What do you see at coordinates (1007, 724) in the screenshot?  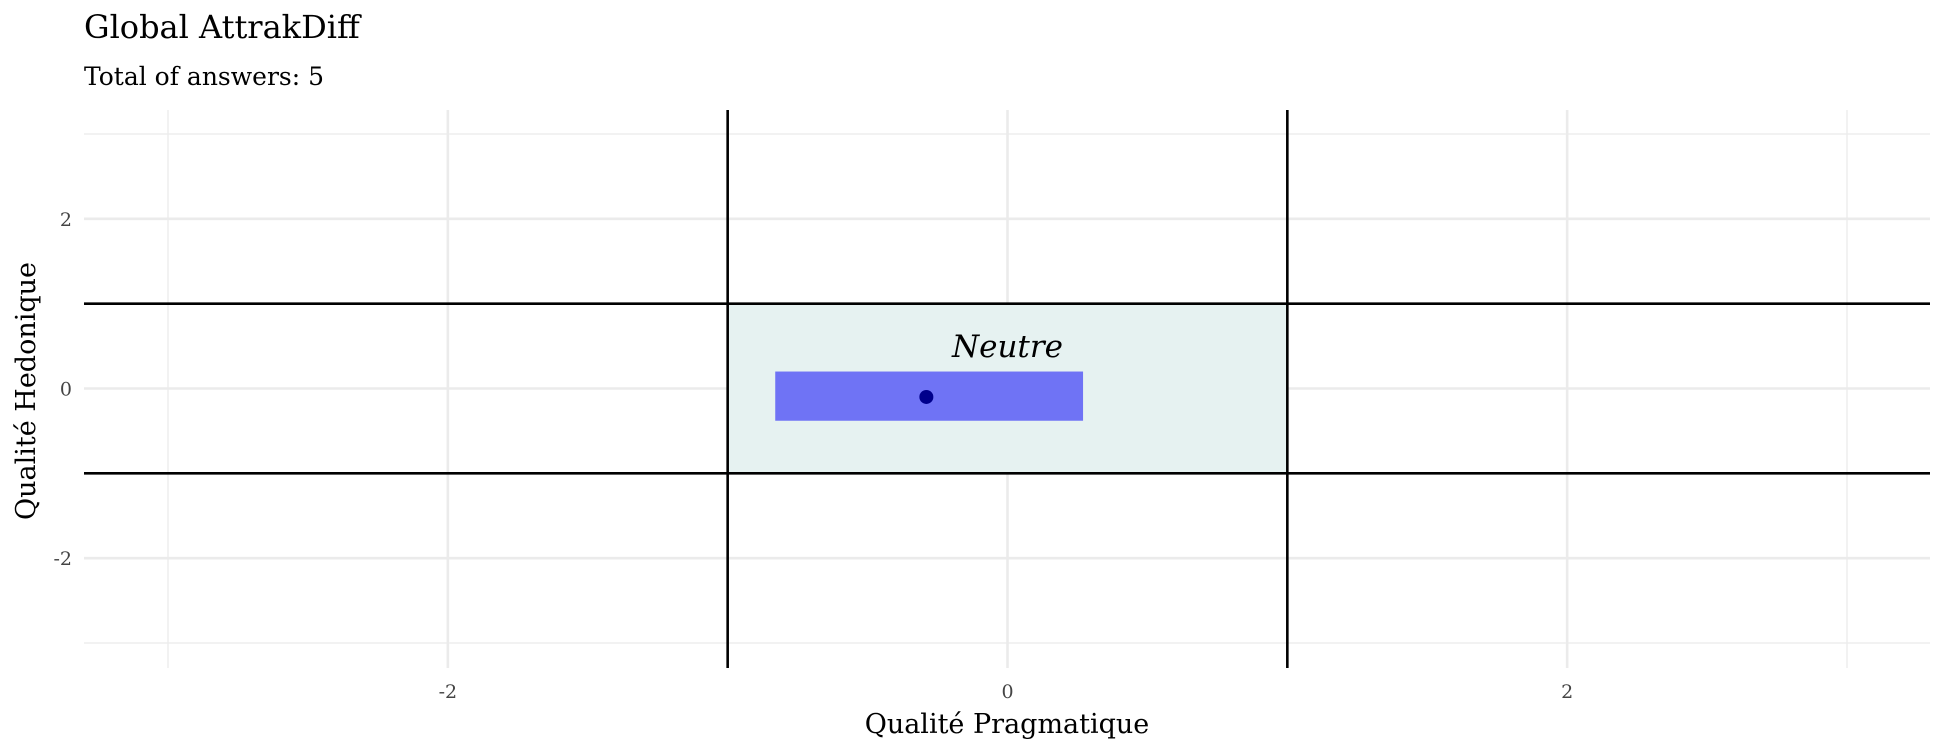 I see `x-axis-title: Qualité Pragmatique` at bounding box center [1007, 724].